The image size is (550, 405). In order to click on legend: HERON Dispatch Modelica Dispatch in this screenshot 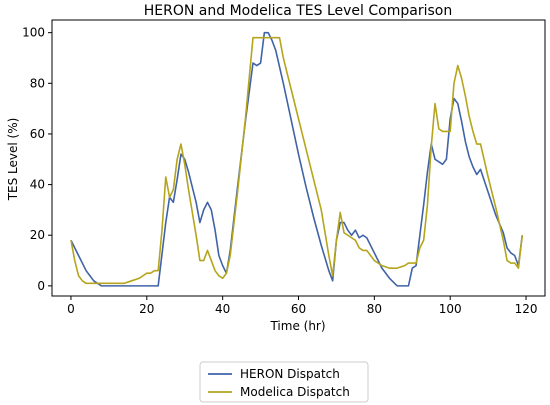, I will do `click(284, 382)`.